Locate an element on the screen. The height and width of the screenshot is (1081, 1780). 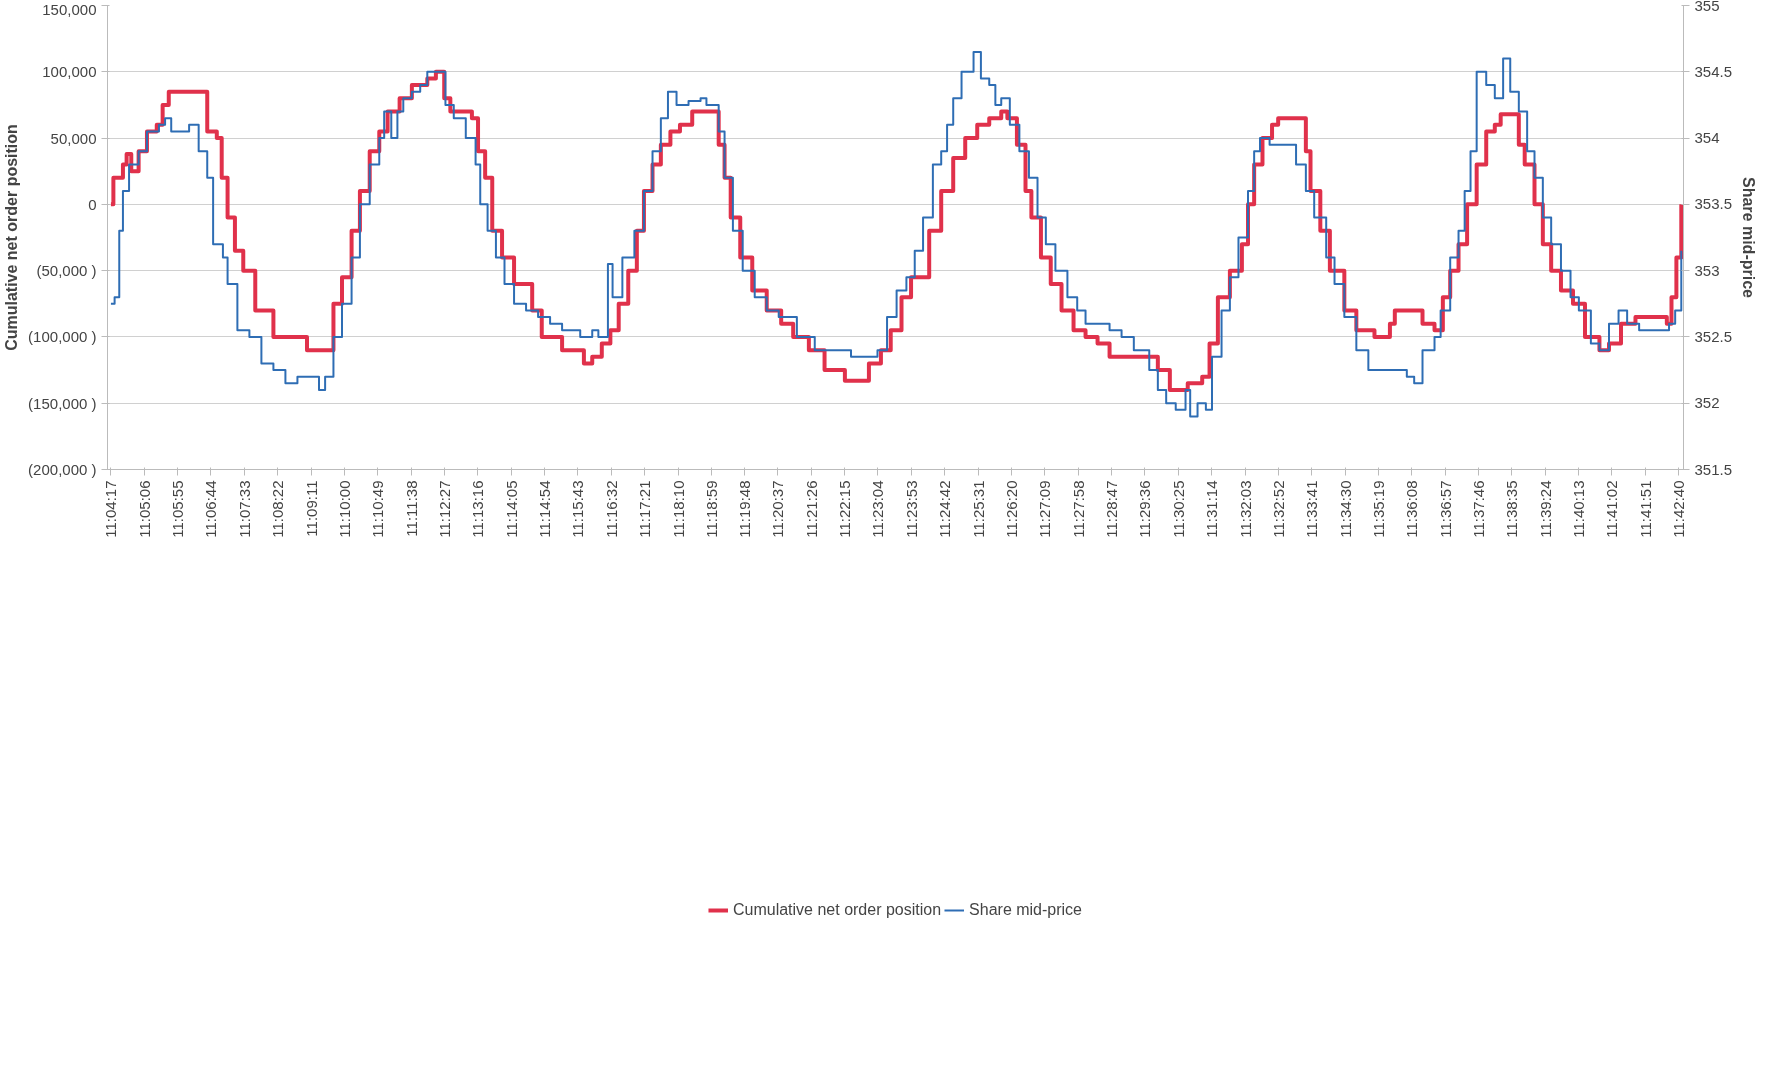
y-tick-label: 50,000 is located at coordinates (73, 138).